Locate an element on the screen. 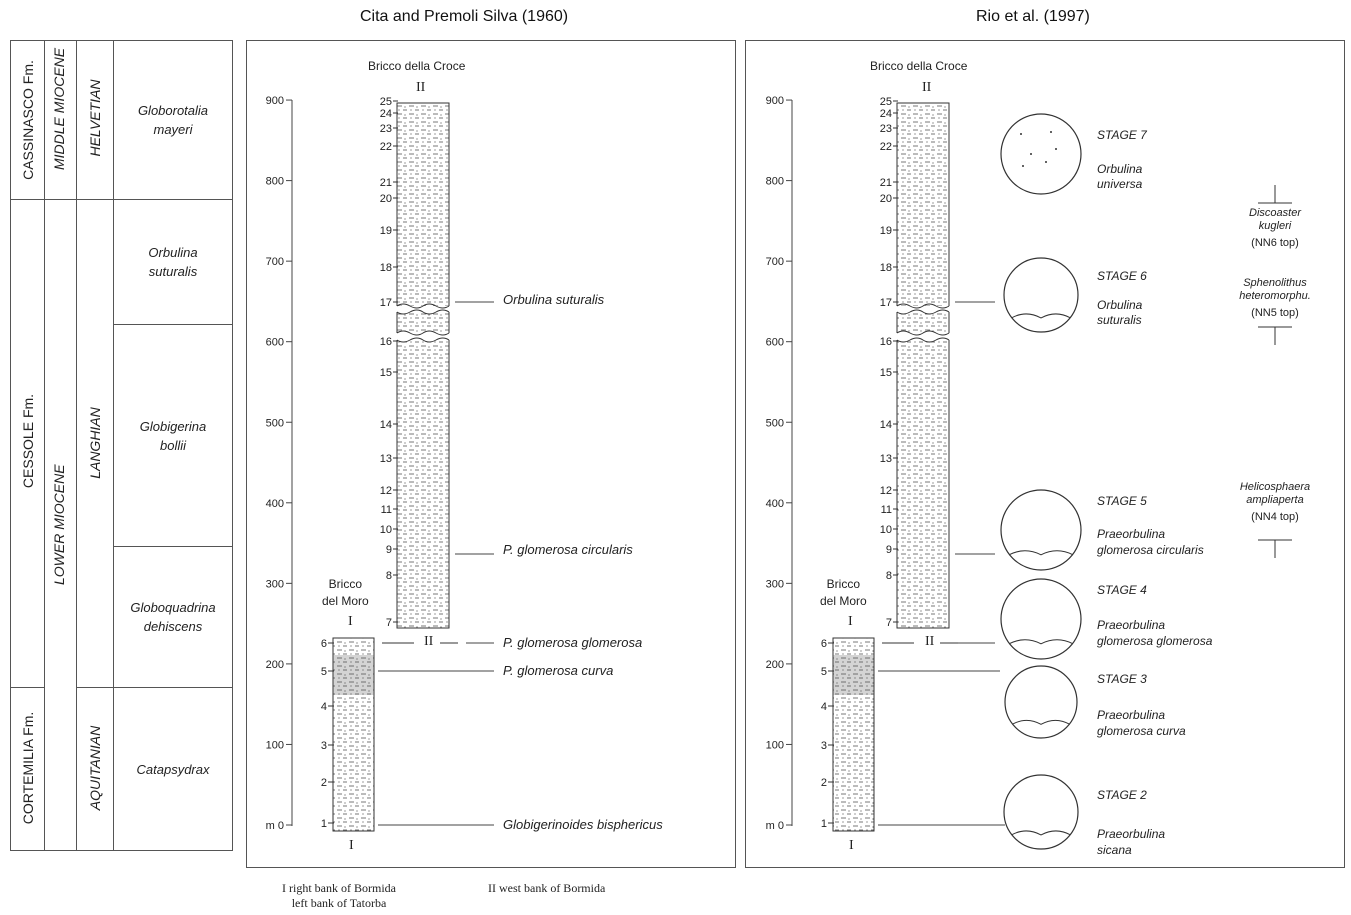  sample-label-lower-left: 5 is located at coordinates (324, 672).